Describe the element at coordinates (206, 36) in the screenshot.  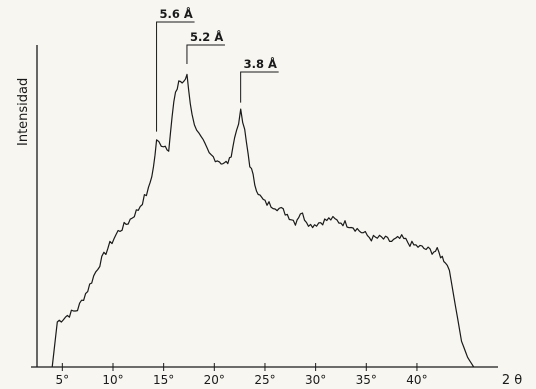
I see `peak-label: 5.2 Å` at that location.